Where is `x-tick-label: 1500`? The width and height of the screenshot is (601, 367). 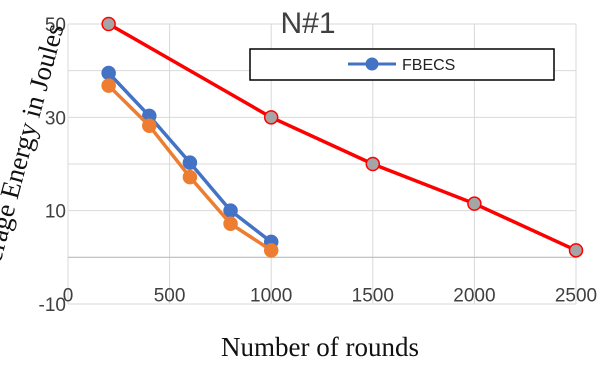
x-tick-label: 1500 is located at coordinates (373, 295).